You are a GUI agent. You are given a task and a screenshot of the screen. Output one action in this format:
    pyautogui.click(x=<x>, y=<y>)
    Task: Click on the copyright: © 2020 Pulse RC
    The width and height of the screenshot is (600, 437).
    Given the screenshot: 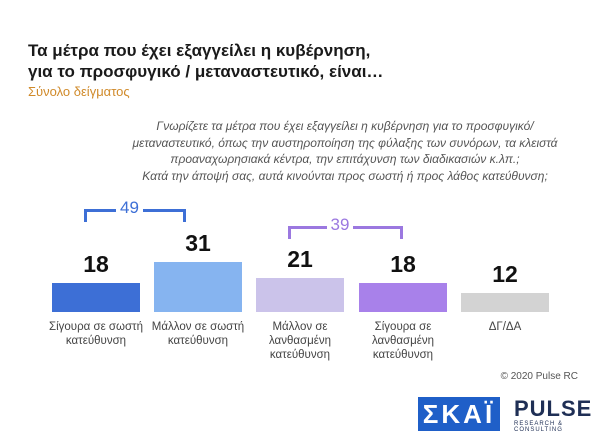 What is the action you would take?
    pyautogui.click(x=539, y=376)
    